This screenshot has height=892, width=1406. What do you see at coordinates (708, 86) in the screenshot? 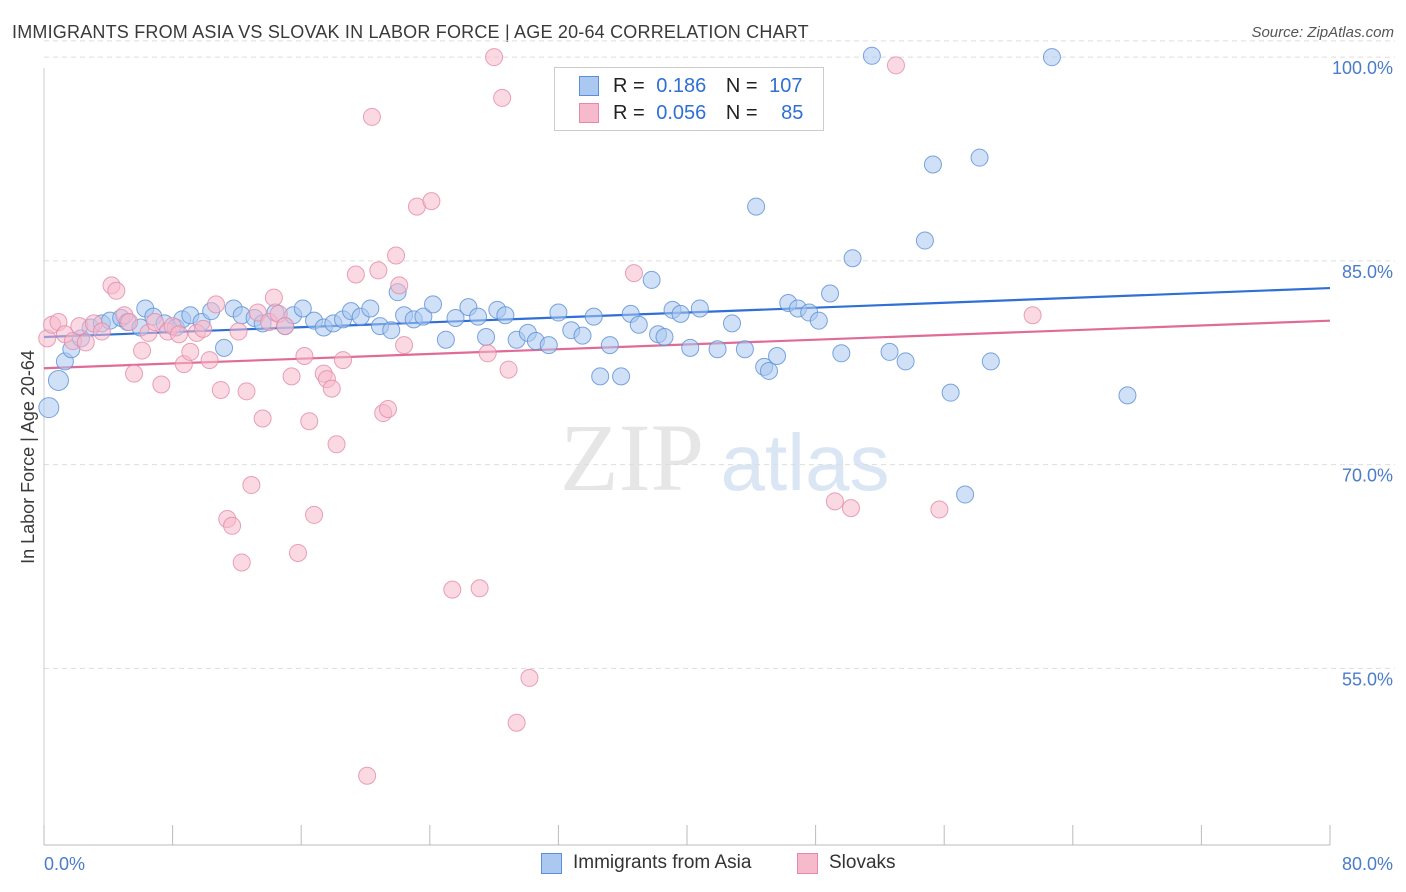
I see `legend-text-series1: R = 0.186 N = 107` at bounding box center [708, 86].